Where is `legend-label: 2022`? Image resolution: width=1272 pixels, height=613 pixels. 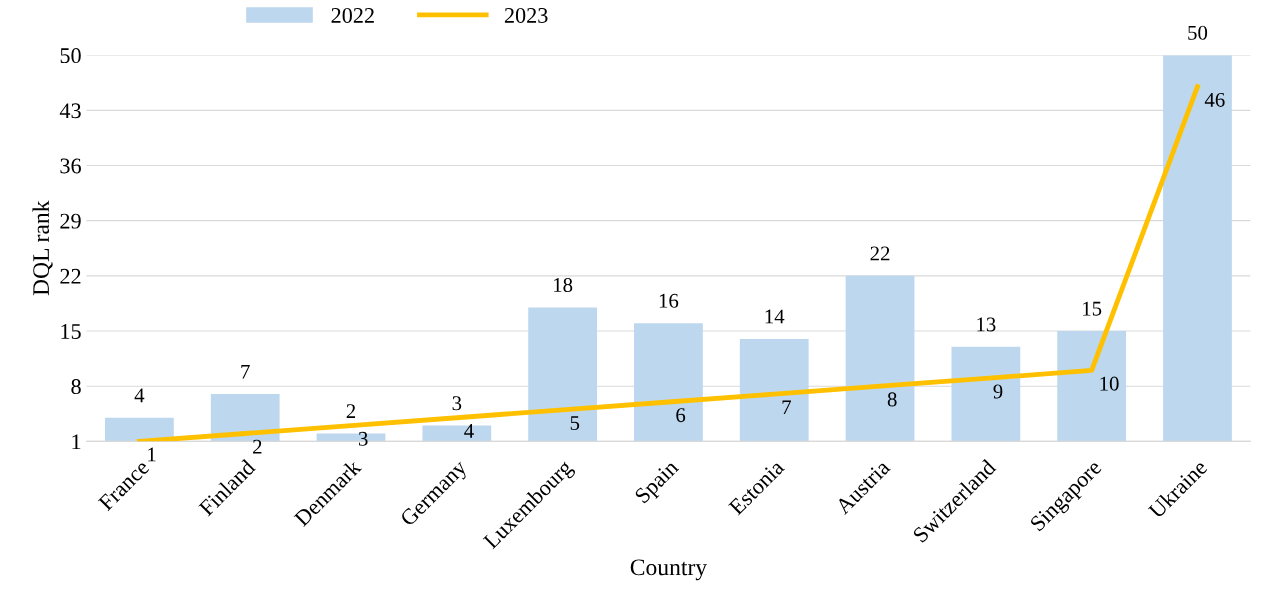
legend-label: 2022 is located at coordinates (352, 15).